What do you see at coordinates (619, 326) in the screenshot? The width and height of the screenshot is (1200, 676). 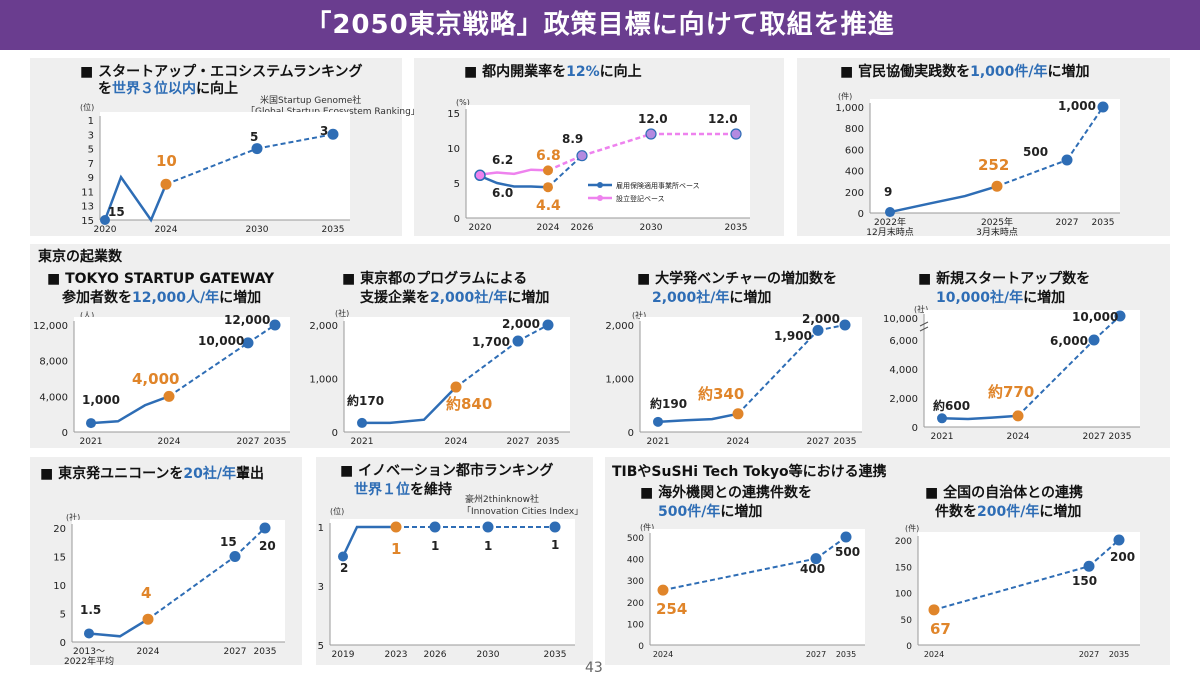 I see `c6-ytick-2: 2,000` at bounding box center [619, 326].